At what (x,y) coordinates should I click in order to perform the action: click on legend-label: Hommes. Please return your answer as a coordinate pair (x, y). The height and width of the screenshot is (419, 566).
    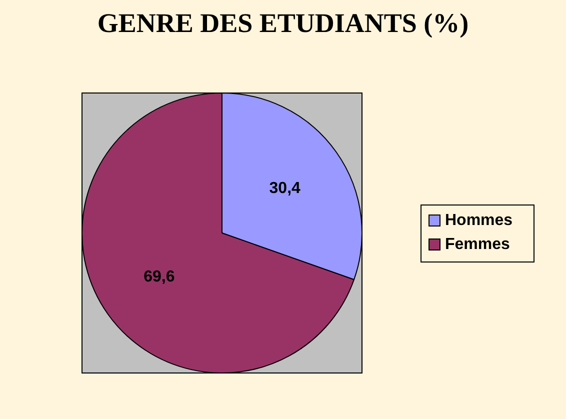
    Looking at the image, I should click on (479, 220).